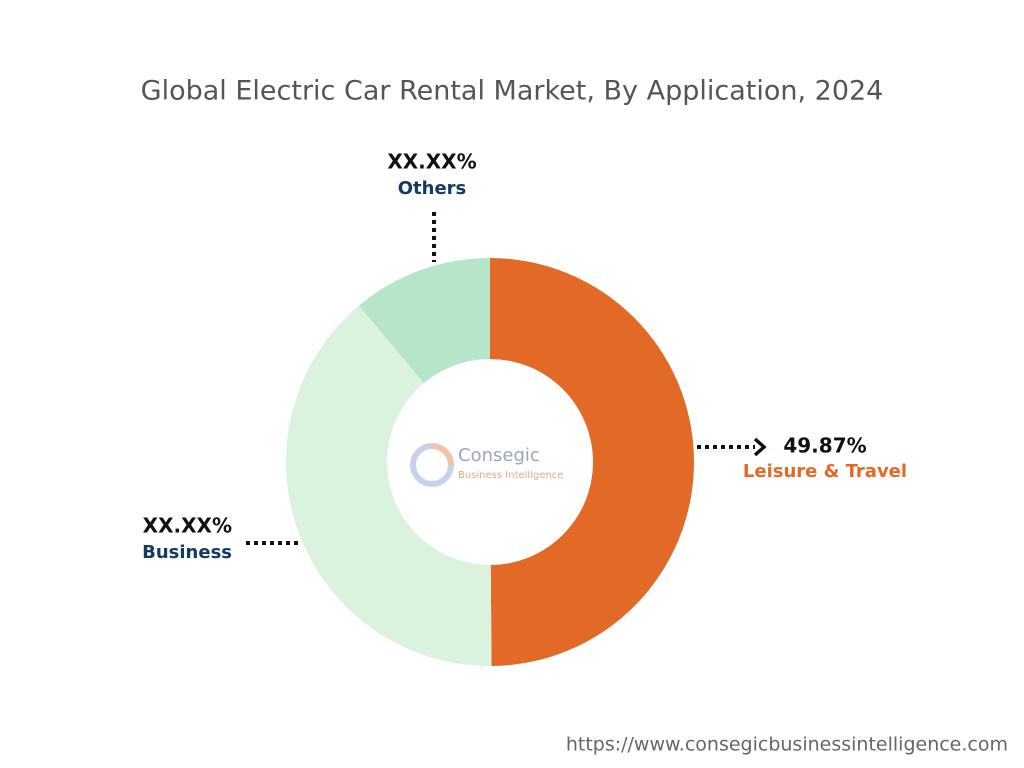 The height and width of the screenshot is (768, 1024). What do you see at coordinates (825, 471) in the screenshot?
I see `category-label: Leisure & Travel` at bounding box center [825, 471].